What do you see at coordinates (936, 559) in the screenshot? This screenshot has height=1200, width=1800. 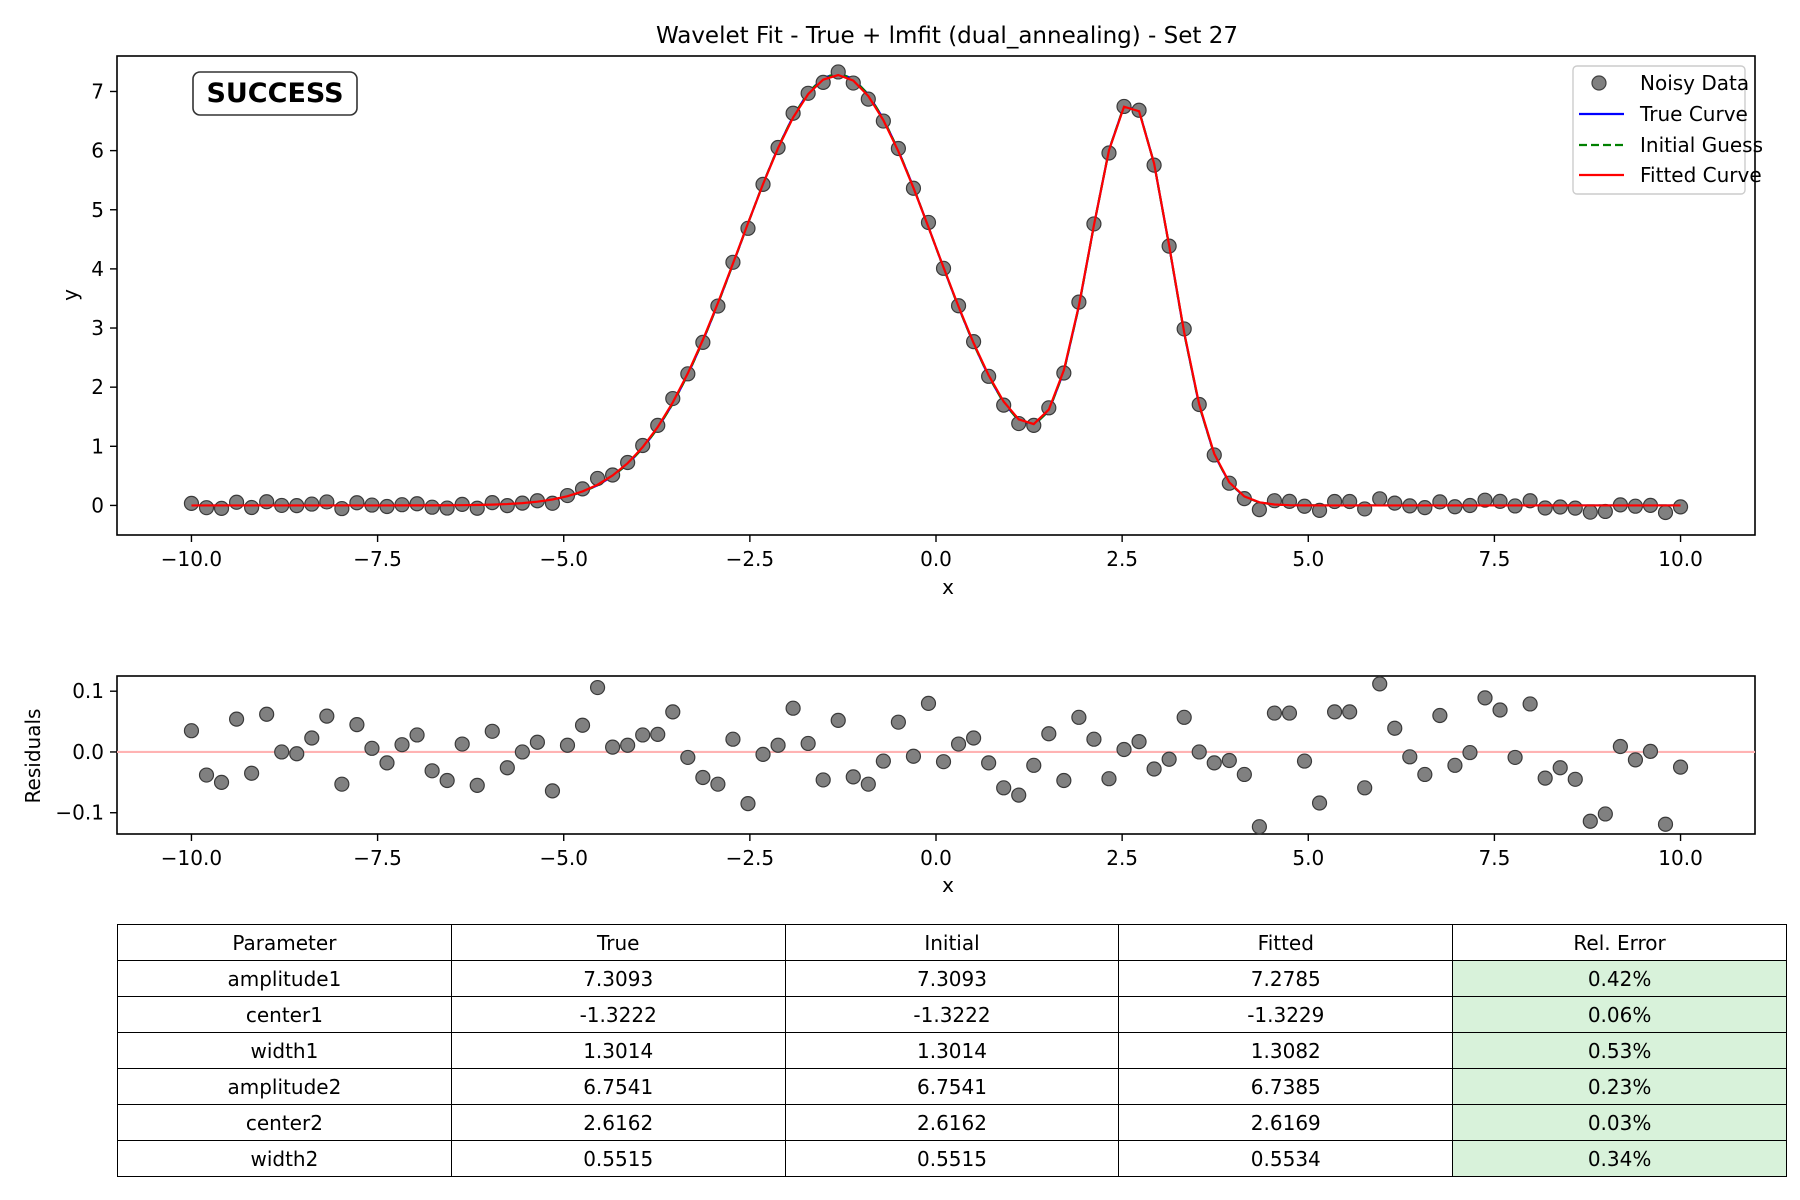 I see `x-tick-label: 0.0` at bounding box center [936, 559].